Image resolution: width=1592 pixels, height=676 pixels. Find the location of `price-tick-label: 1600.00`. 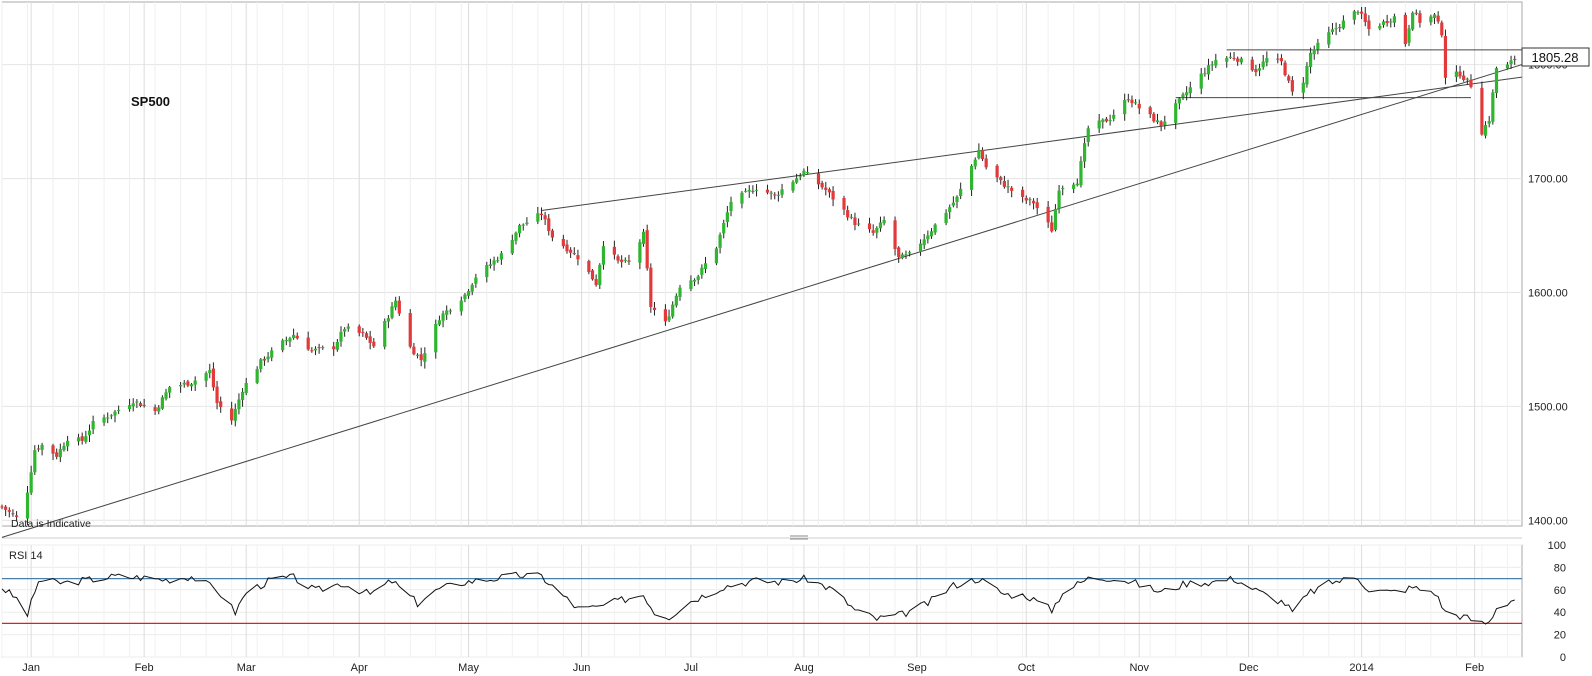

price-tick-label: 1600.00 is located at coordinates (1548, 293).